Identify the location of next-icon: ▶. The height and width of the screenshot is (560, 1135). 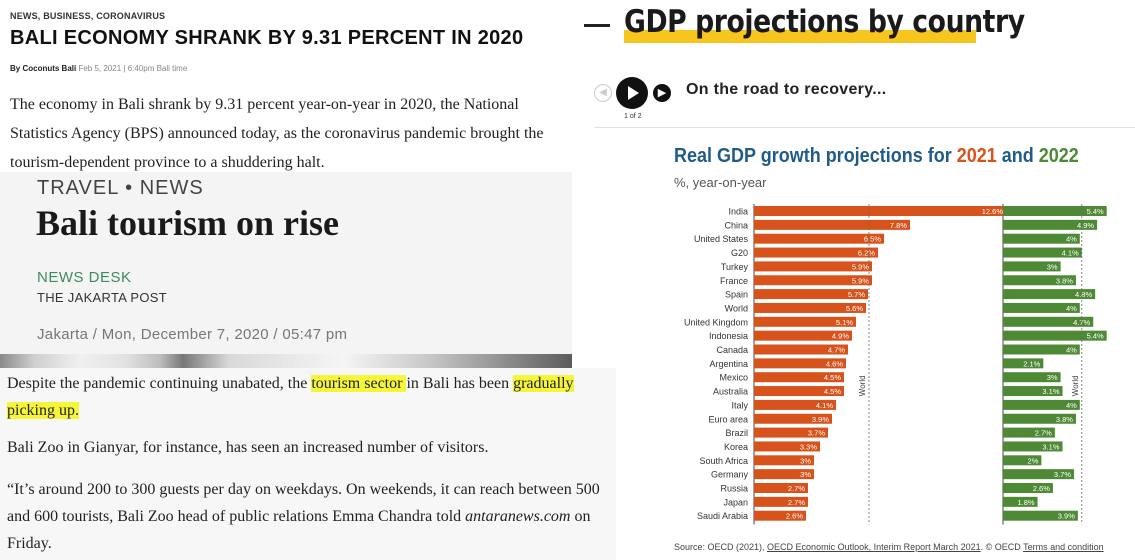
(662, 93).